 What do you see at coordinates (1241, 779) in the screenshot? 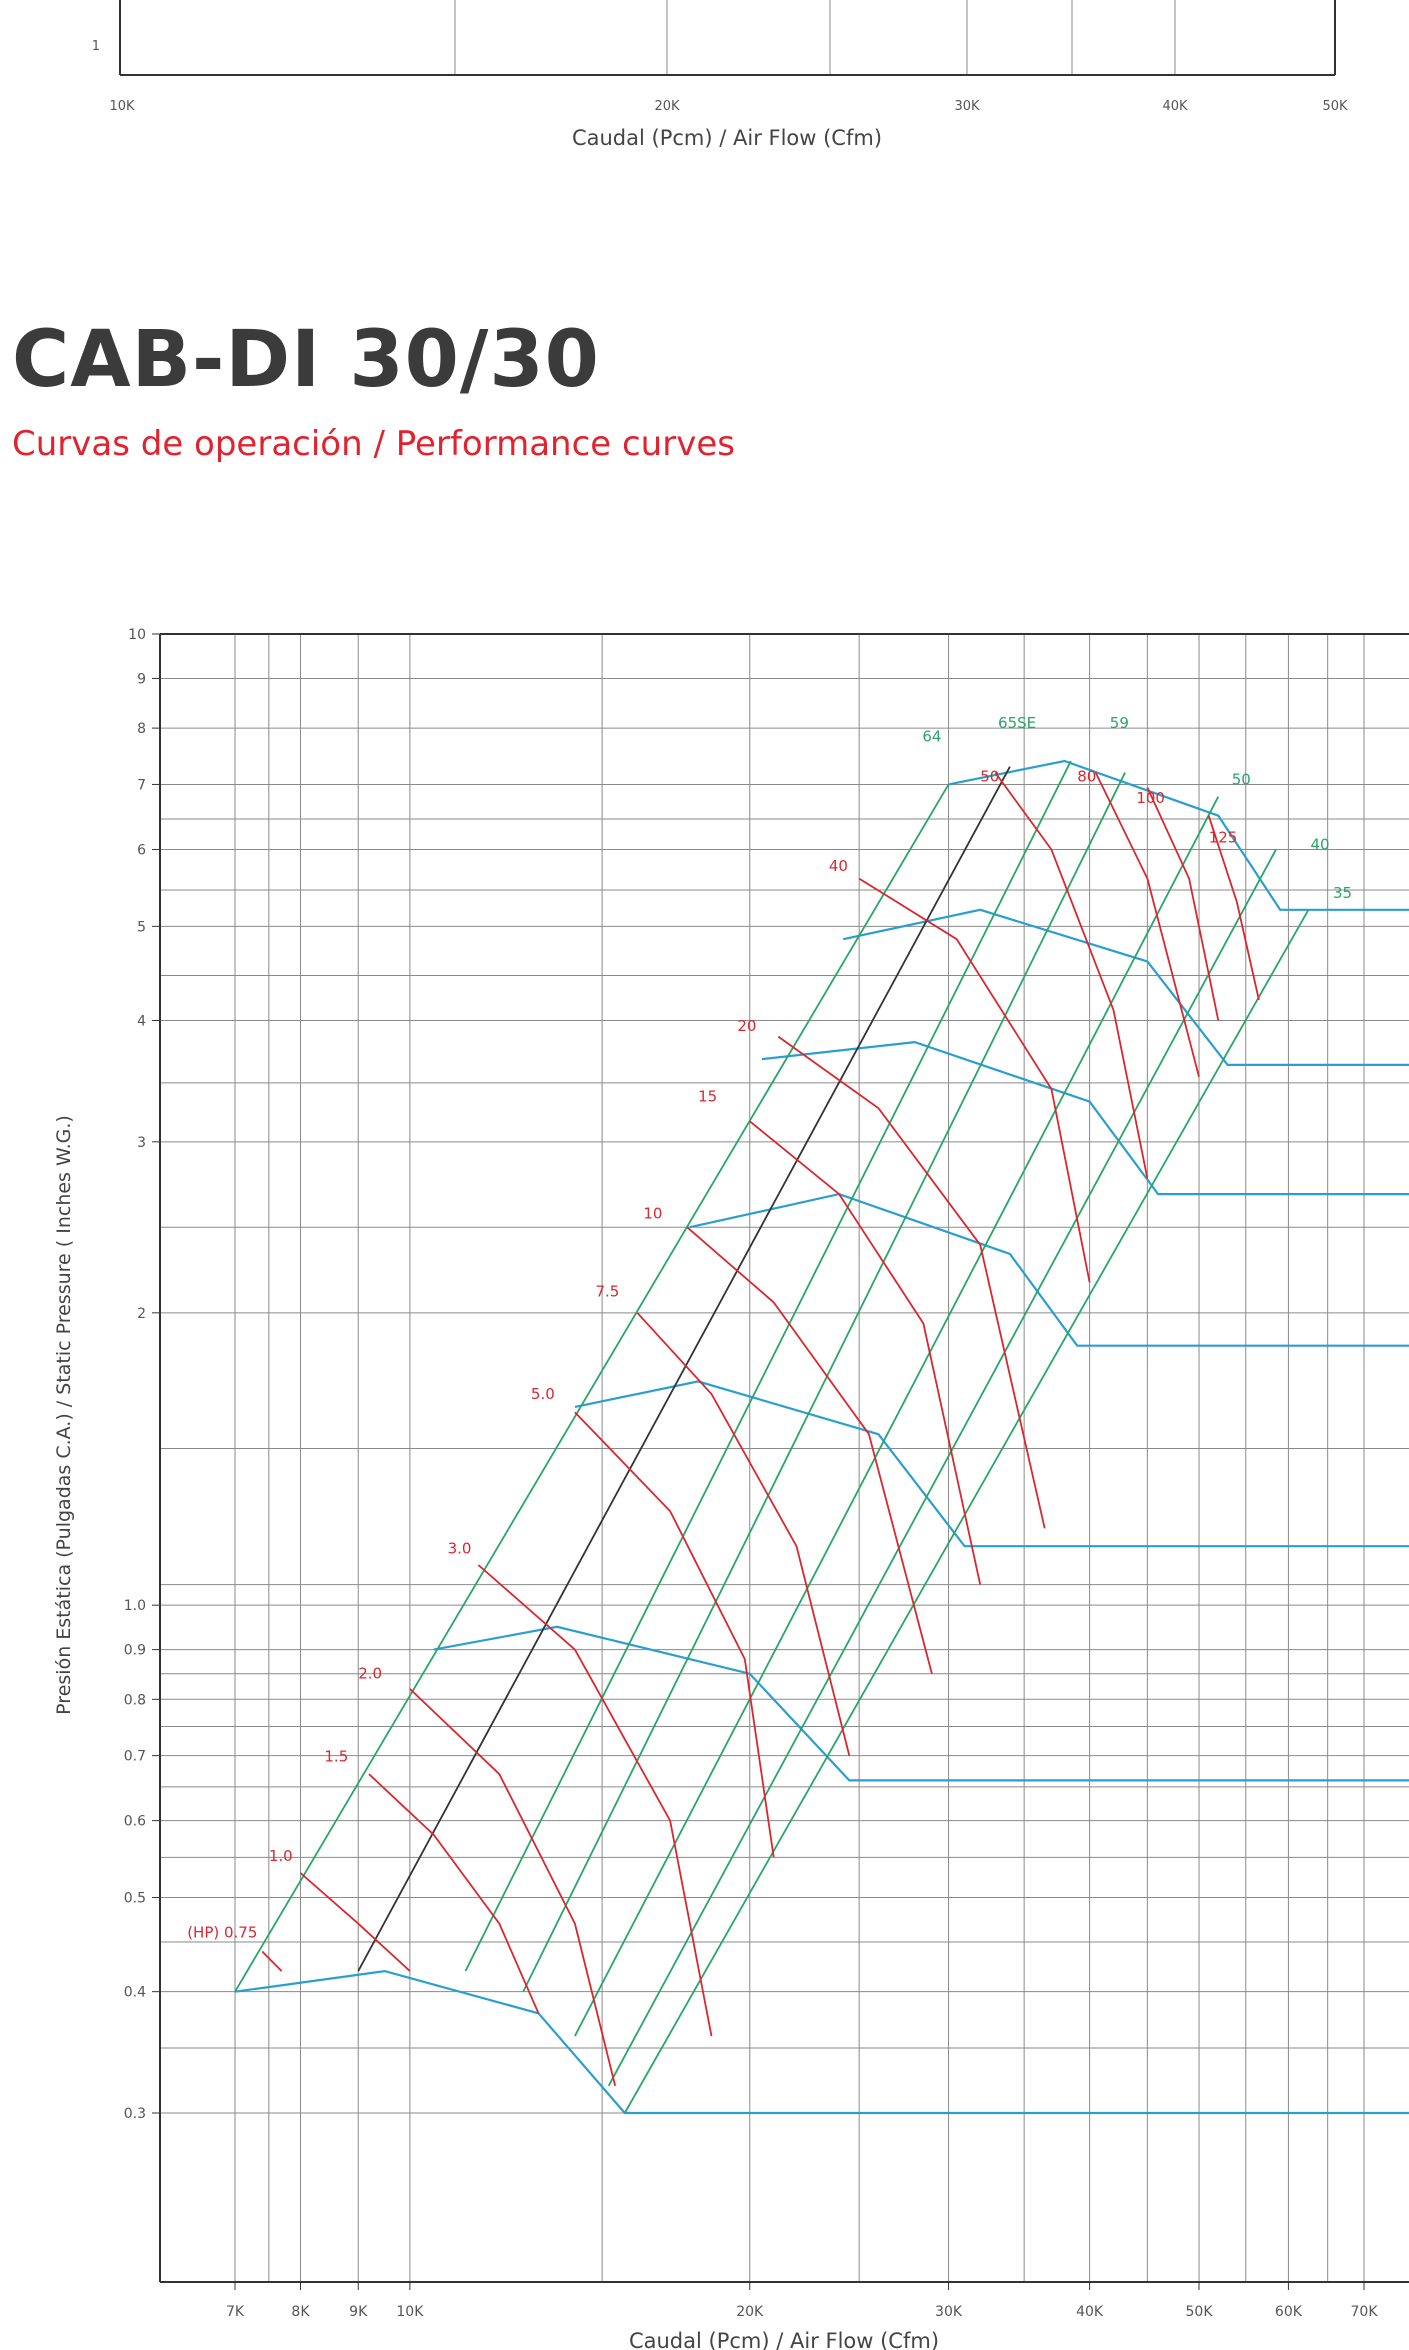
I see `rpm-label: 50` at bounding box center [1241, 779].